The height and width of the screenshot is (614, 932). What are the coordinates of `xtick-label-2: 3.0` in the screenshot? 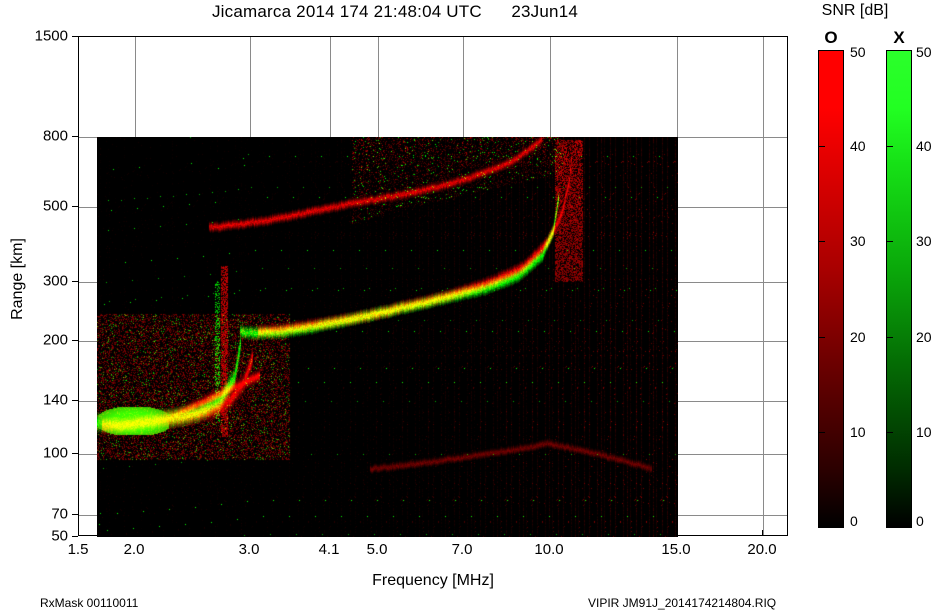 It's located at (249, 549).